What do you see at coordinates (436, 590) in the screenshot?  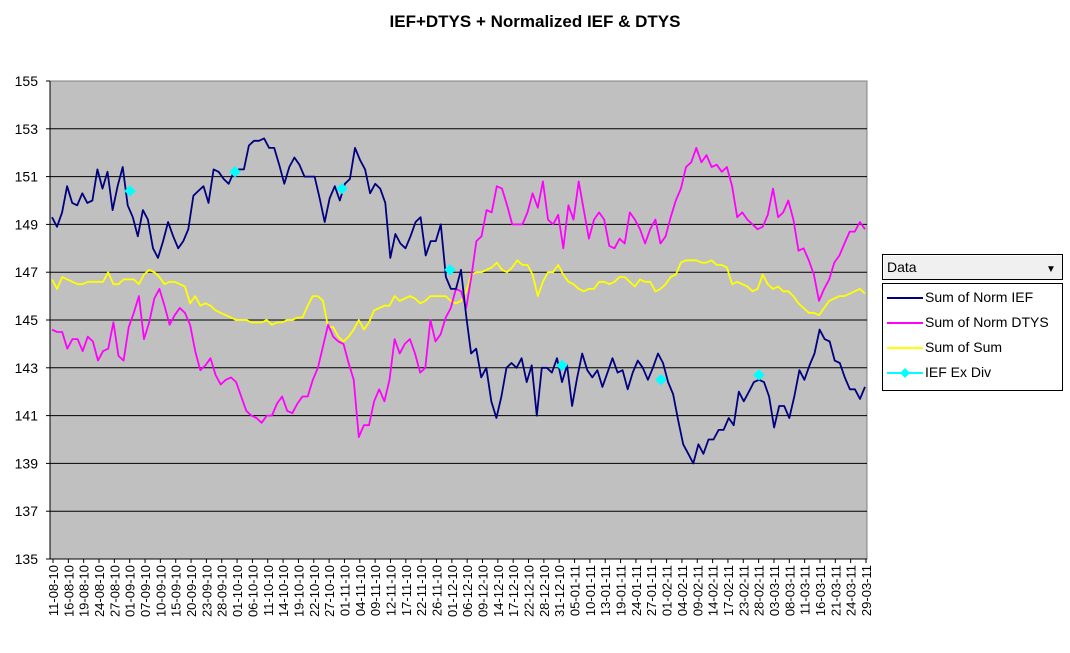 I see `x-tick-label: 26-11-10` at bounding box center [436, 590].